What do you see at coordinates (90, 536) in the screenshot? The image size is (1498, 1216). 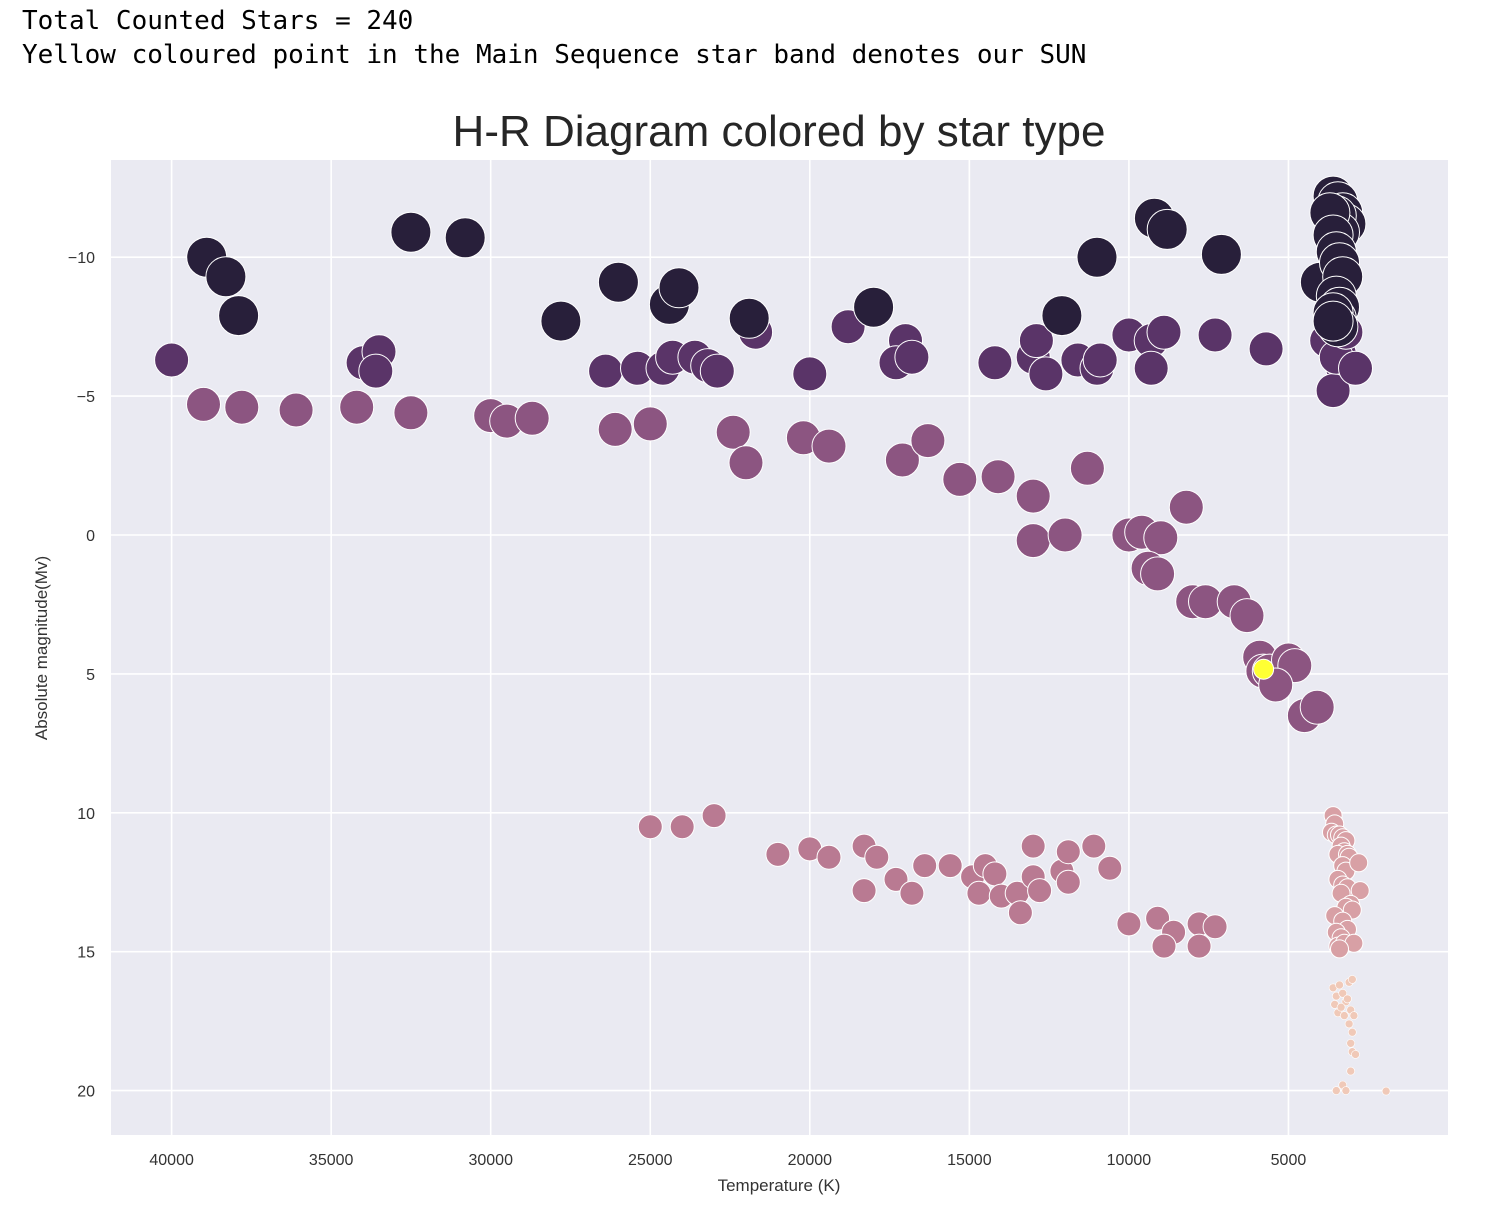 I see `y-tick-label: 0` at bounding box center [90, 536].